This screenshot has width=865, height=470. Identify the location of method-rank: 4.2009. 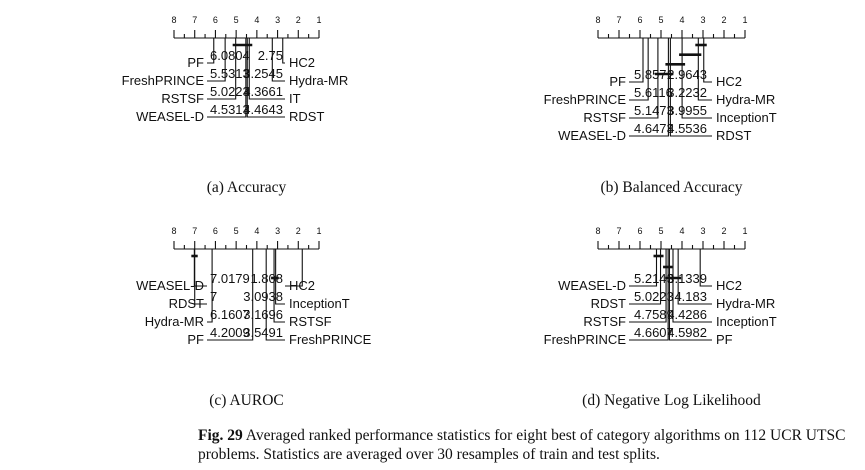
(230, 332).